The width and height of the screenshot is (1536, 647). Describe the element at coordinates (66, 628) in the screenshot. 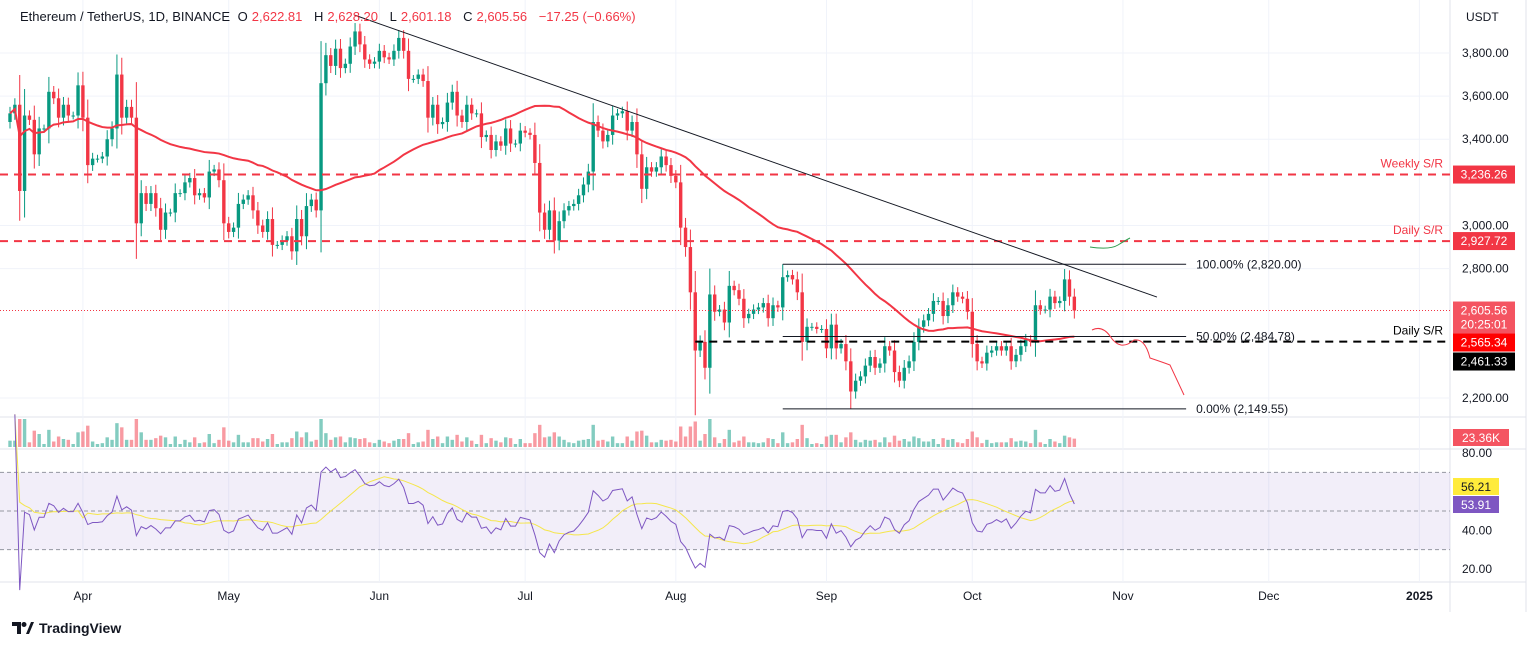

I see `tradingview-logo: TradingView` at that location.